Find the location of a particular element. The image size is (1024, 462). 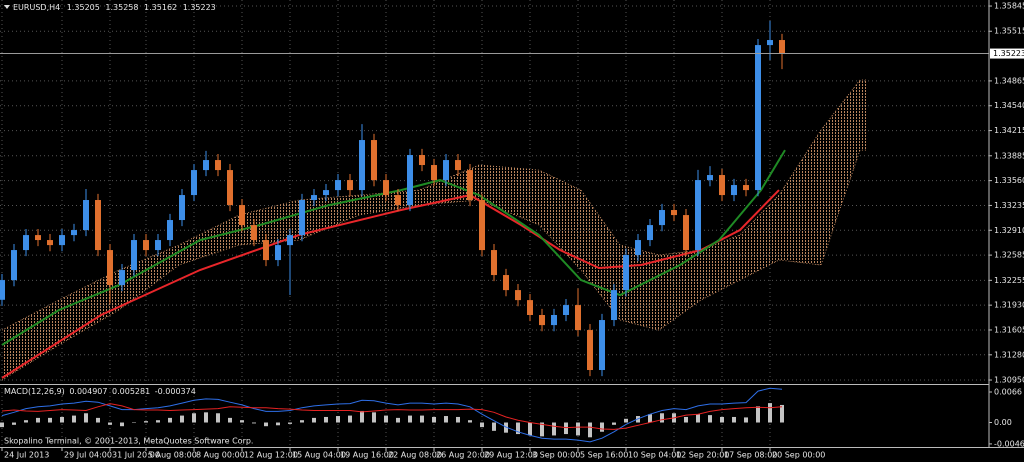

x-tick-label: 22 Aug 08:00 is located at coordinates (415, 455).